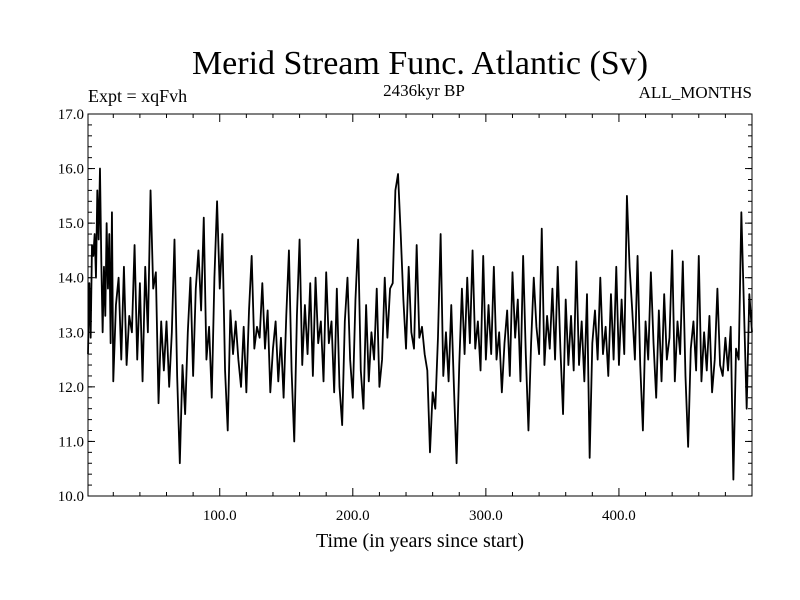  Describe the element at coordinates (71, 333) in the screenshot. I see `y-tick-label: 13.0` at that location.